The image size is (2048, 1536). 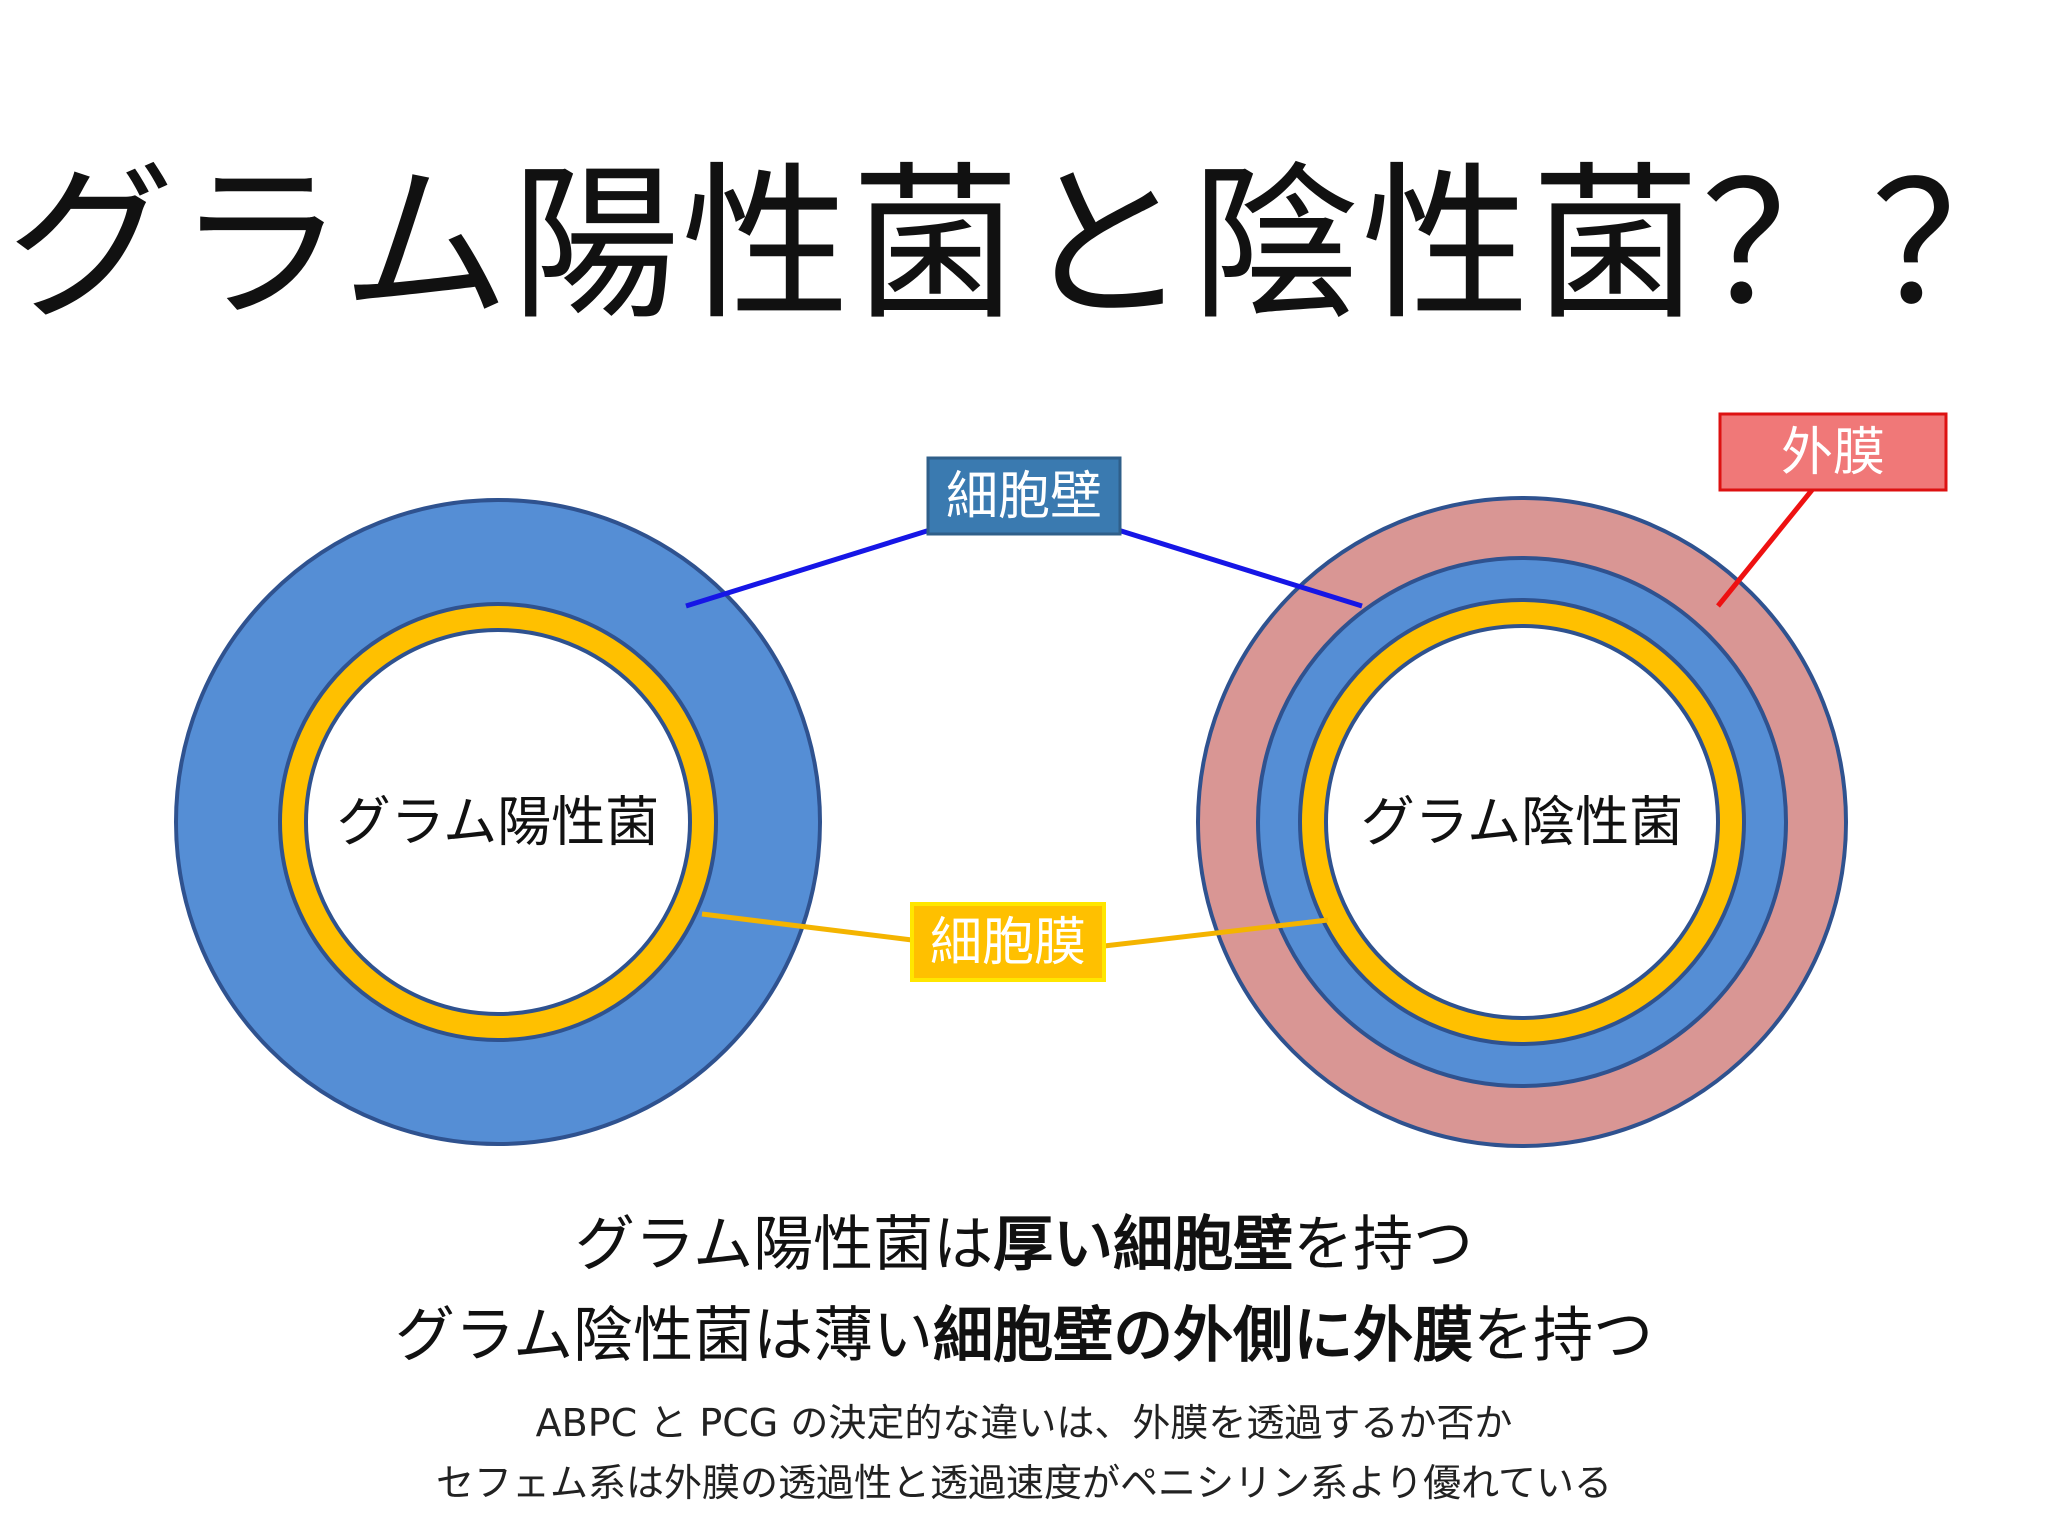 I want to click on cell-wall-line-left, so click(x=808, y=568).